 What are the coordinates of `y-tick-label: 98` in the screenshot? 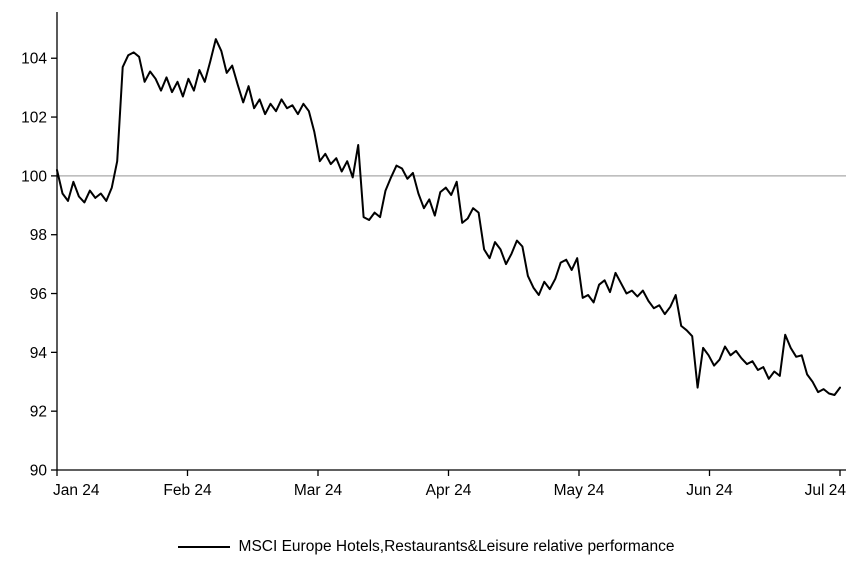 It's located at (38, 235).